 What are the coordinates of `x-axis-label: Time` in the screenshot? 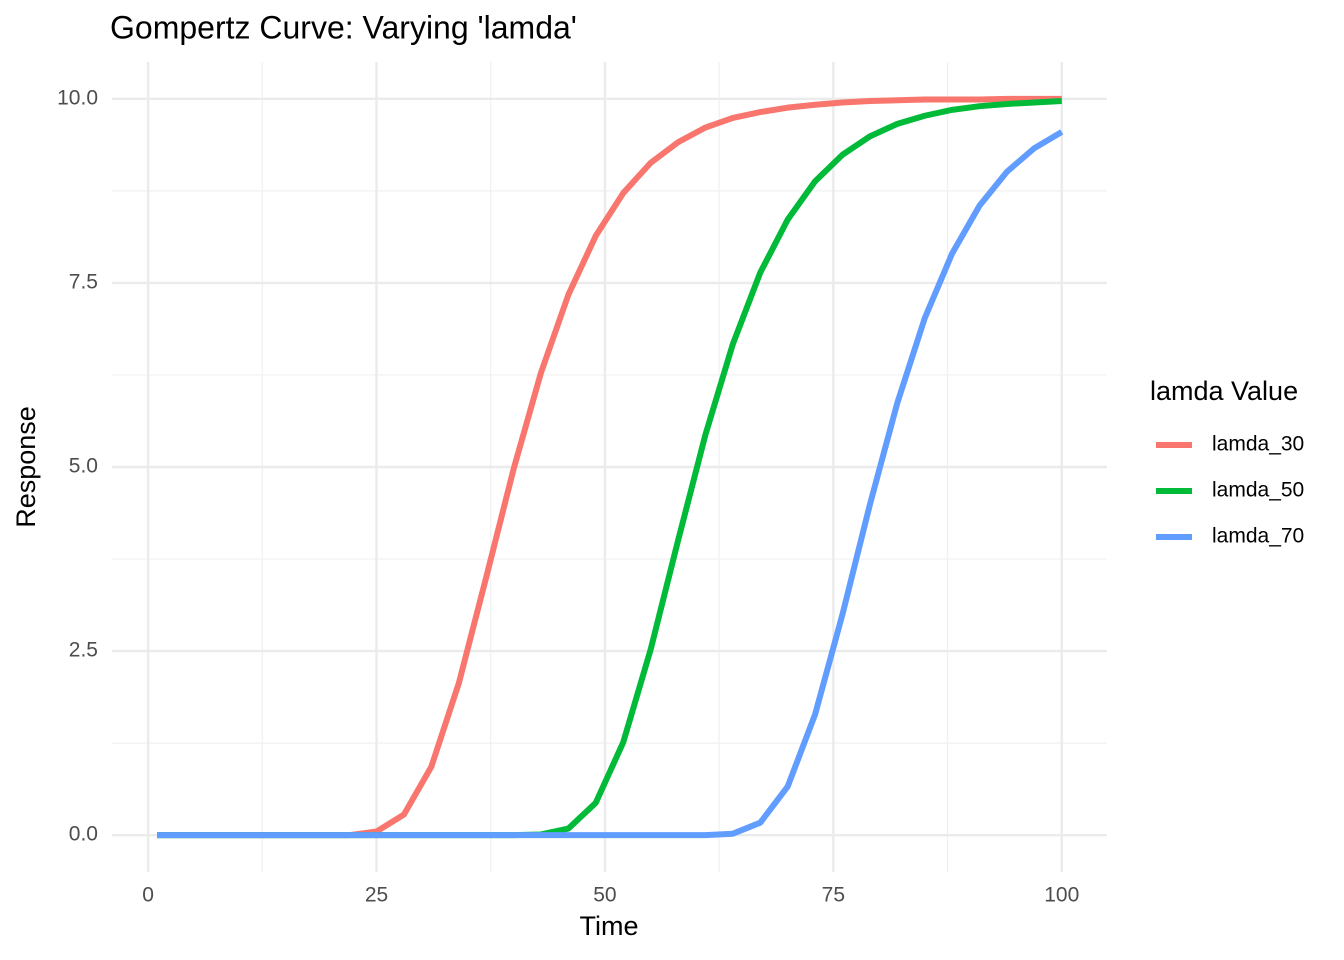 It's located at (609, 926).